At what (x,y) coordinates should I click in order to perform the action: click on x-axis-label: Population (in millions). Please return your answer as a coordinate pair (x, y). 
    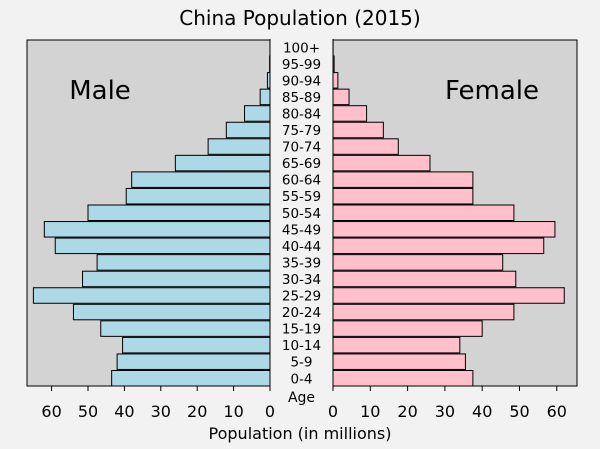
    Looking at the image, I should click on (300, 433).